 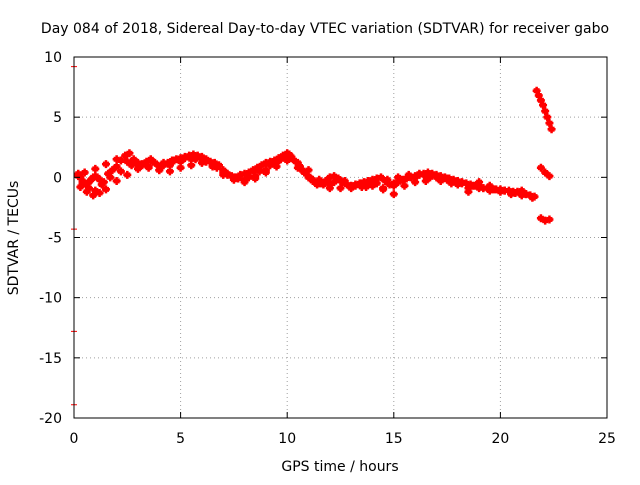 I want to click on x-tick-label: 5, so click(x=180, y=439).